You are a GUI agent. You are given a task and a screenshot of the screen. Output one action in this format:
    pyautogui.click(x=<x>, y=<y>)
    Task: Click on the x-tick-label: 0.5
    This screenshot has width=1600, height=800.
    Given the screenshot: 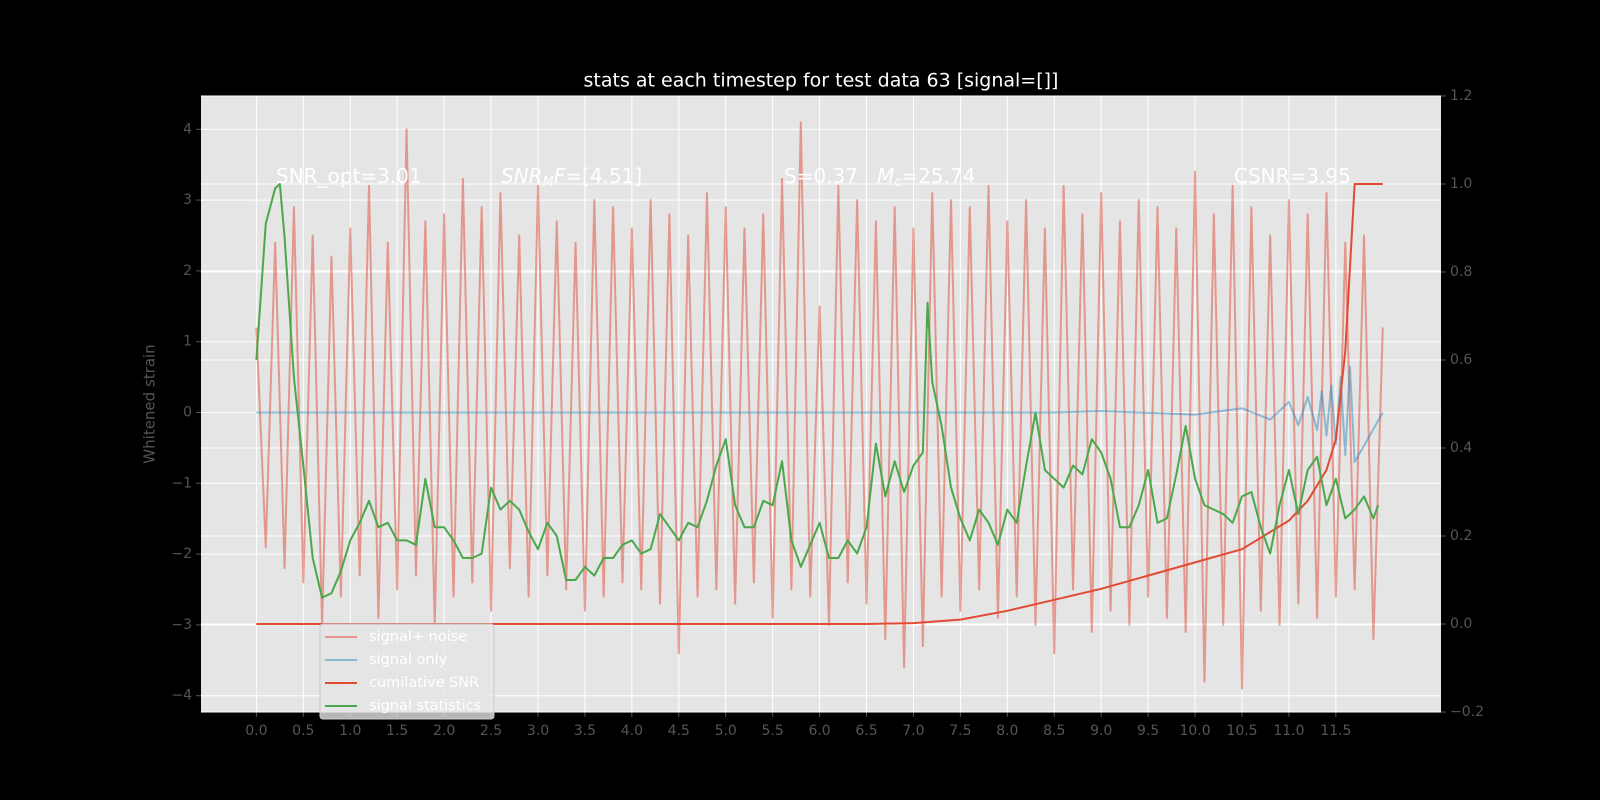 What is the action you would take?
    pyautogui.click(x=303, y=731)
    